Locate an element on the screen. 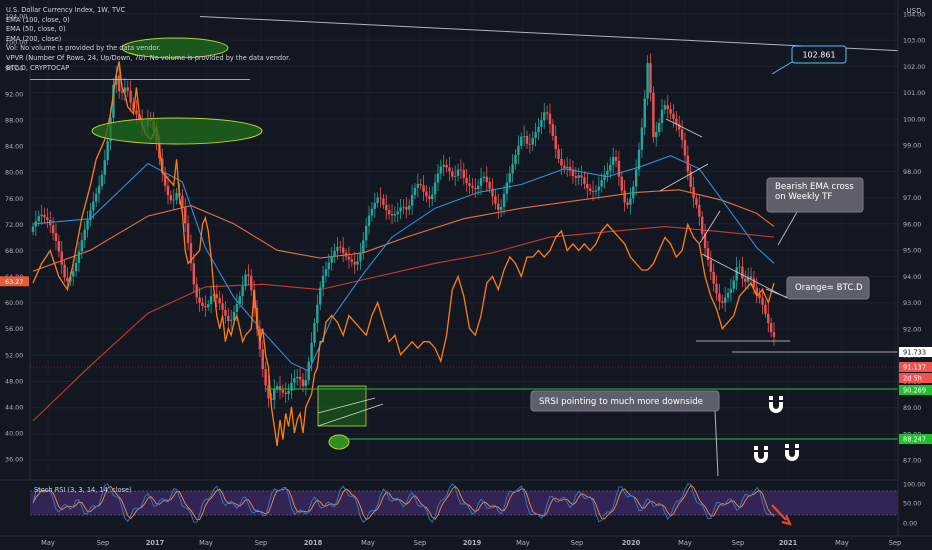  long-trendline is located at coordinates (549, 34).